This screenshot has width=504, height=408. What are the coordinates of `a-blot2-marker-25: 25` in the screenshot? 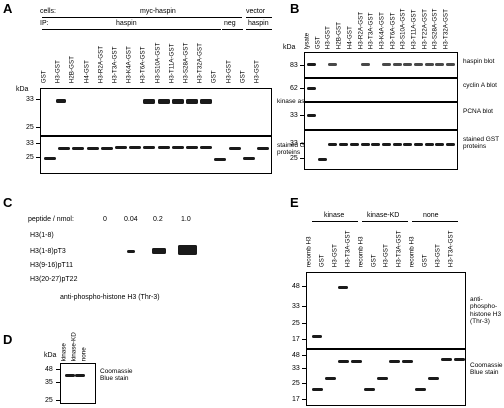 It's located at (30, 157).